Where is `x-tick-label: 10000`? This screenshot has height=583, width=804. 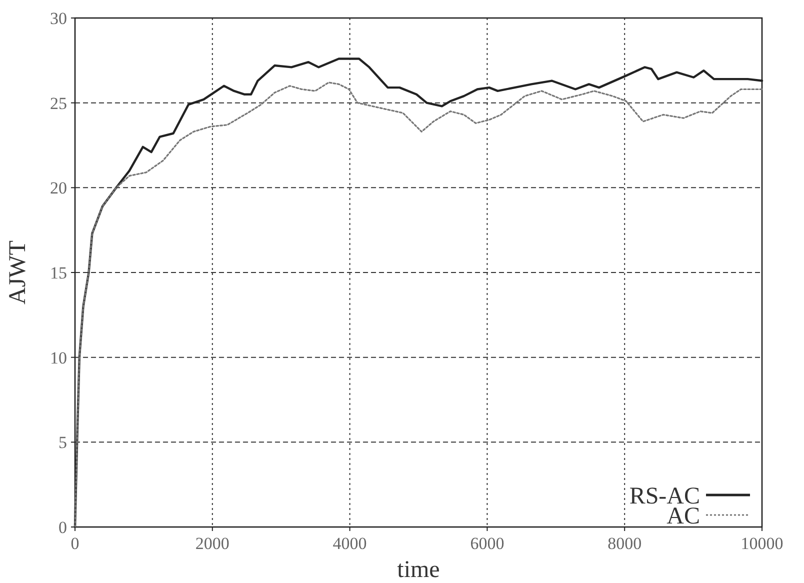 x-tick-label: 10000 is located at coordinates (762, 543).